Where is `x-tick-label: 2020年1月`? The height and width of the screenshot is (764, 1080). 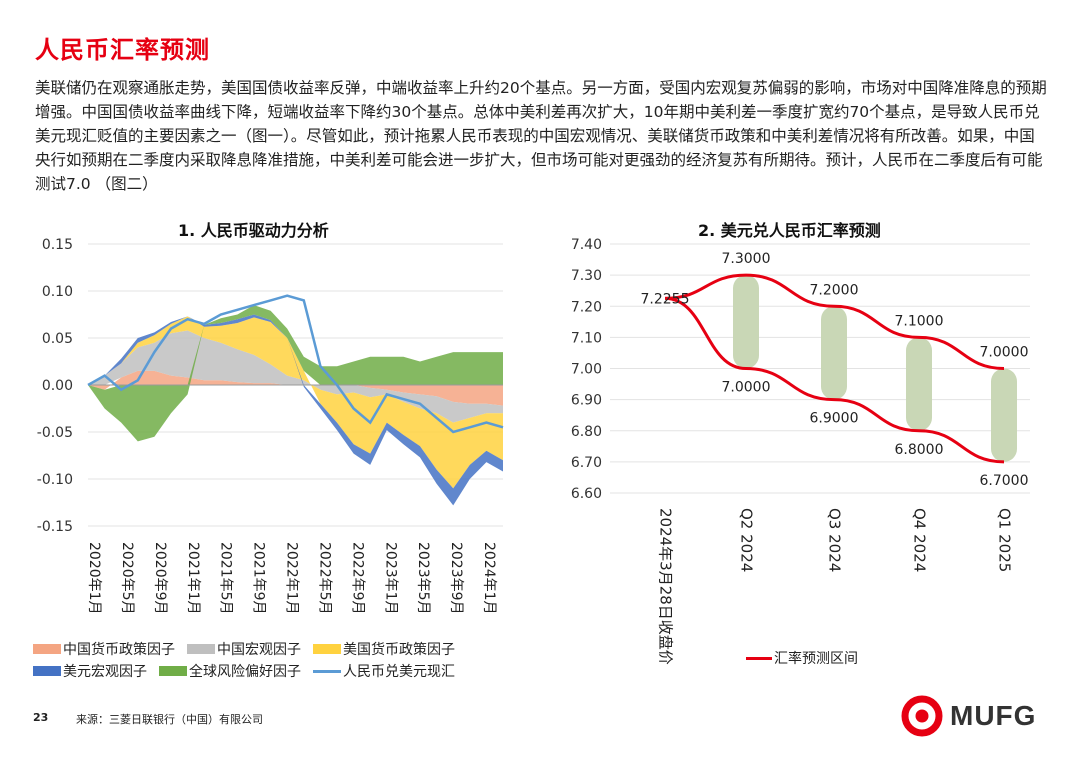
x-tick-label: 2020年1月 is located at coordinates (94, 578).